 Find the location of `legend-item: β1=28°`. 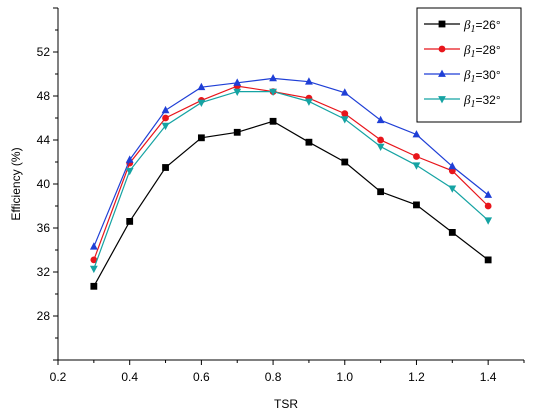

legend-item: β1=28° is located at coordinates (462, 51).